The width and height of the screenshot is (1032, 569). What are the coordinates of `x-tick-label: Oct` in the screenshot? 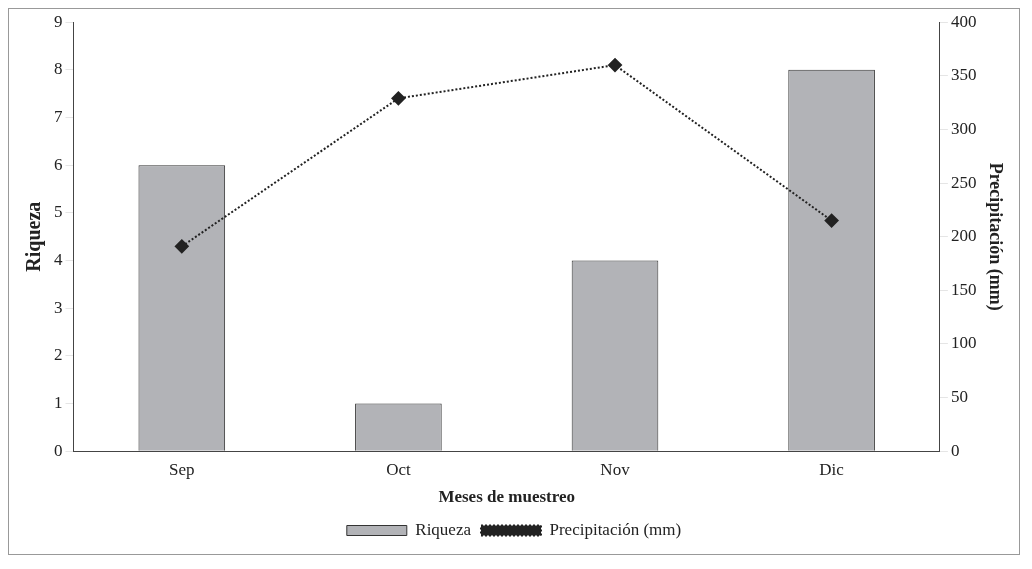 It's located at (398, 469).